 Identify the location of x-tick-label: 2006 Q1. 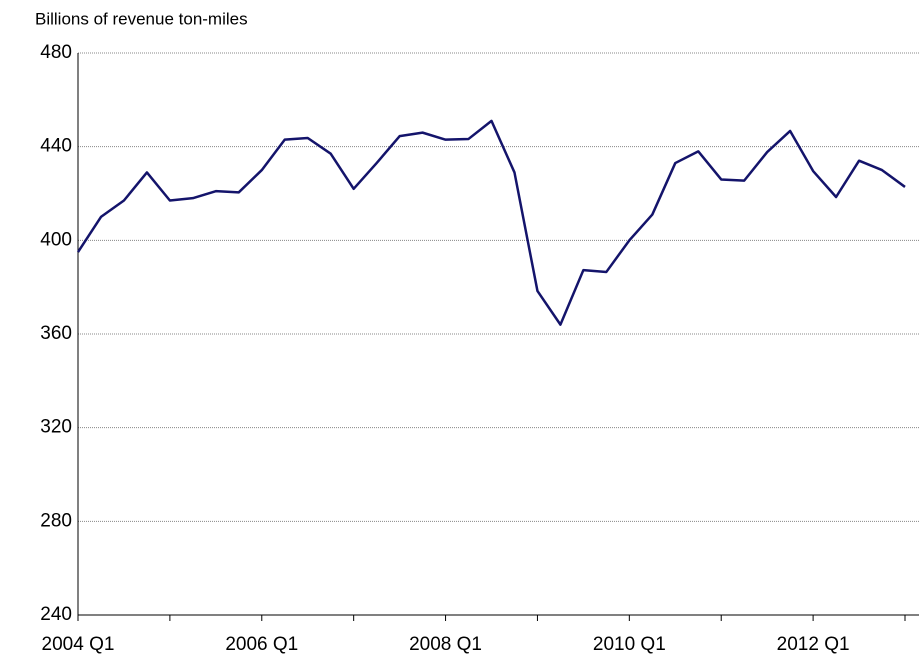
(261, 644).